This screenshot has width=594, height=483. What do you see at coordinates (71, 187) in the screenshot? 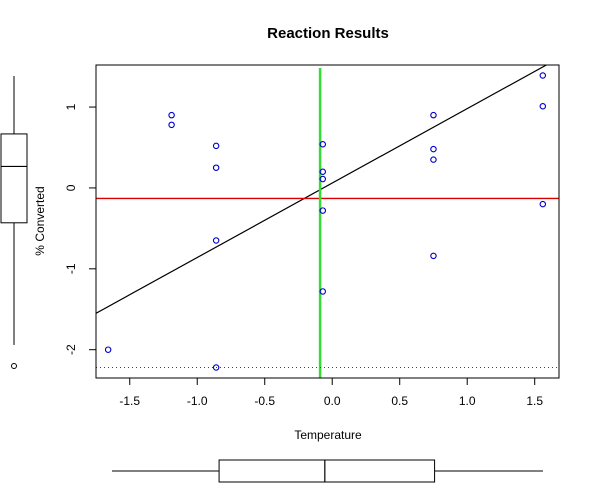
I see `y-tick-label: 0` at bounding box center [71, 187].